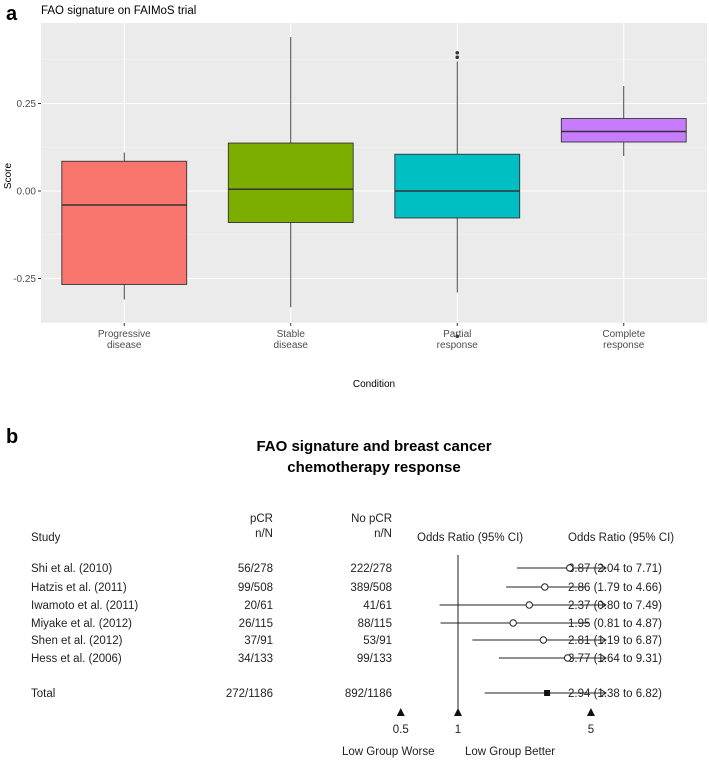 The height and width of the screenshot is (763, 709). Describe the element at coordinates (373, 467) in the screenshot. I see `panel-b-title-line-2: chemotherapy response` at that location.